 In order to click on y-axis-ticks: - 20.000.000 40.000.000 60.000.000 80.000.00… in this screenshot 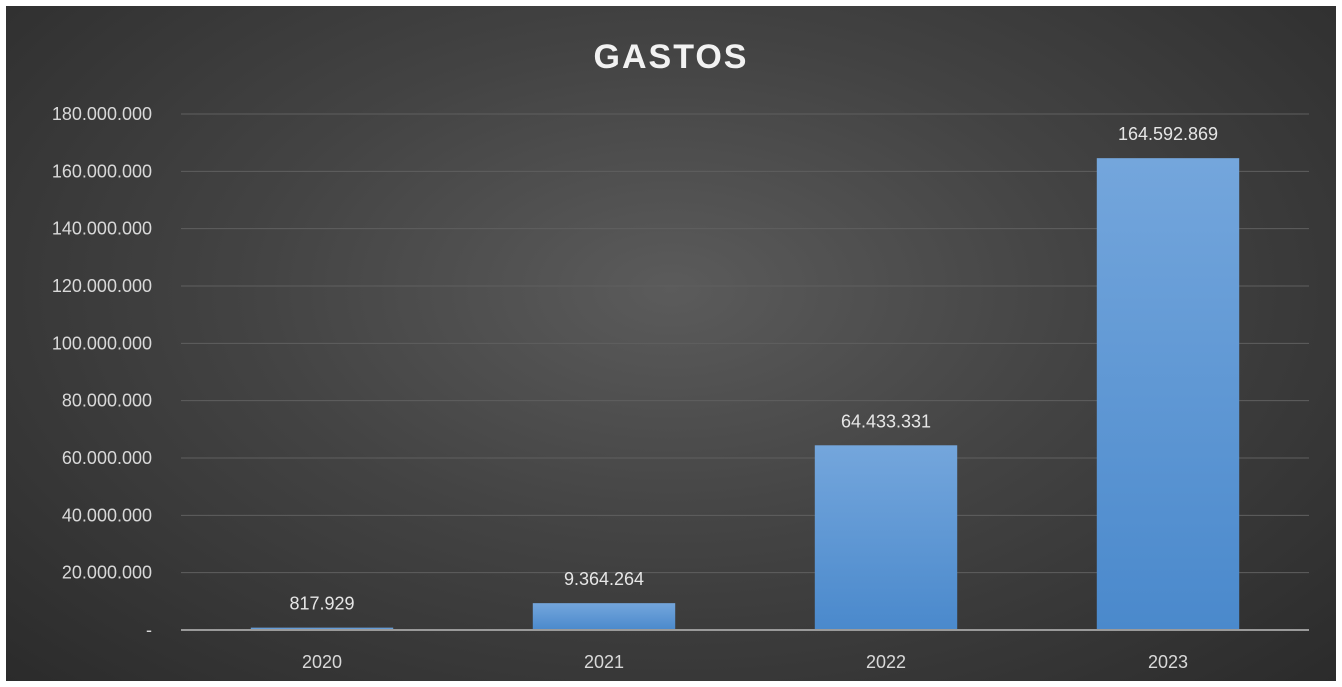, I will do `click(102, 372)`.